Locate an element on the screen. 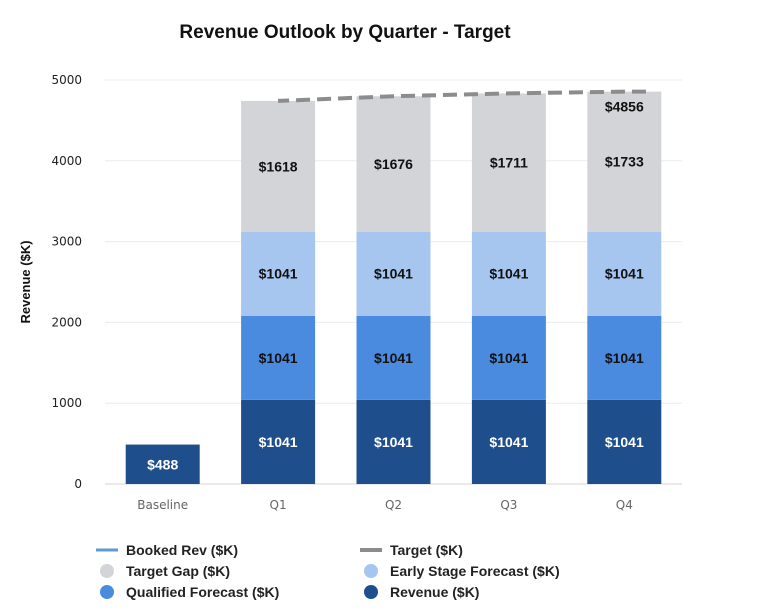 The width and height of the screenshot is (774, 612). target-line-path is located at coordinates (465, 96).